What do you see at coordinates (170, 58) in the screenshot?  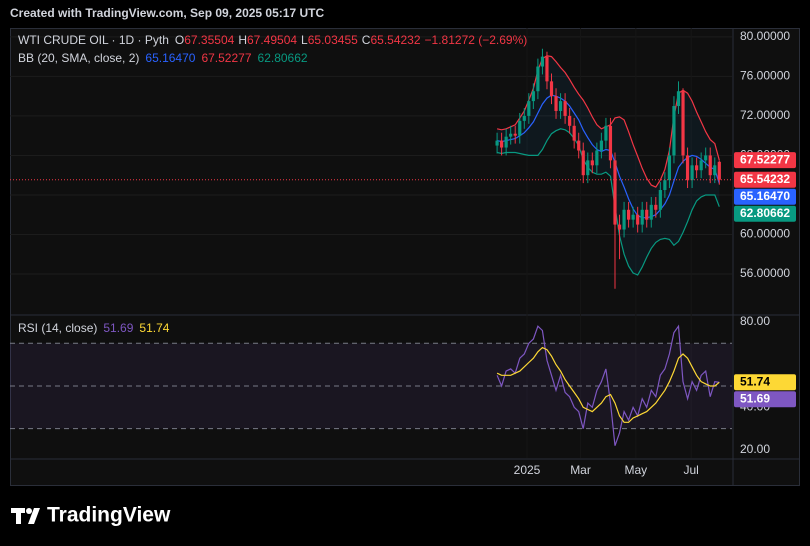 I see `bb-value: 65.16470` at bounding box center [170, 58].